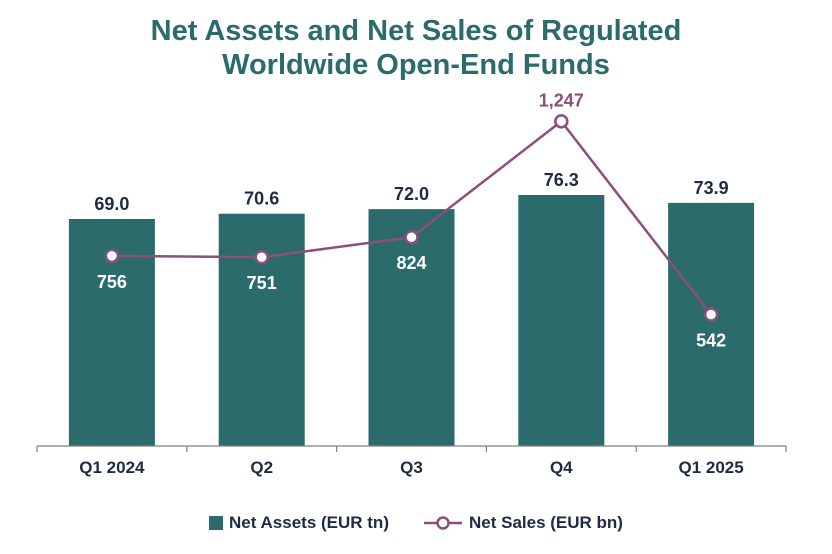 The height and width of the screenshot is (554, 832). What do you see at coordinates (261, 199) in the screenshot?
I see `bar-data-label-2: 70.6` at bounding box center [261, 199].